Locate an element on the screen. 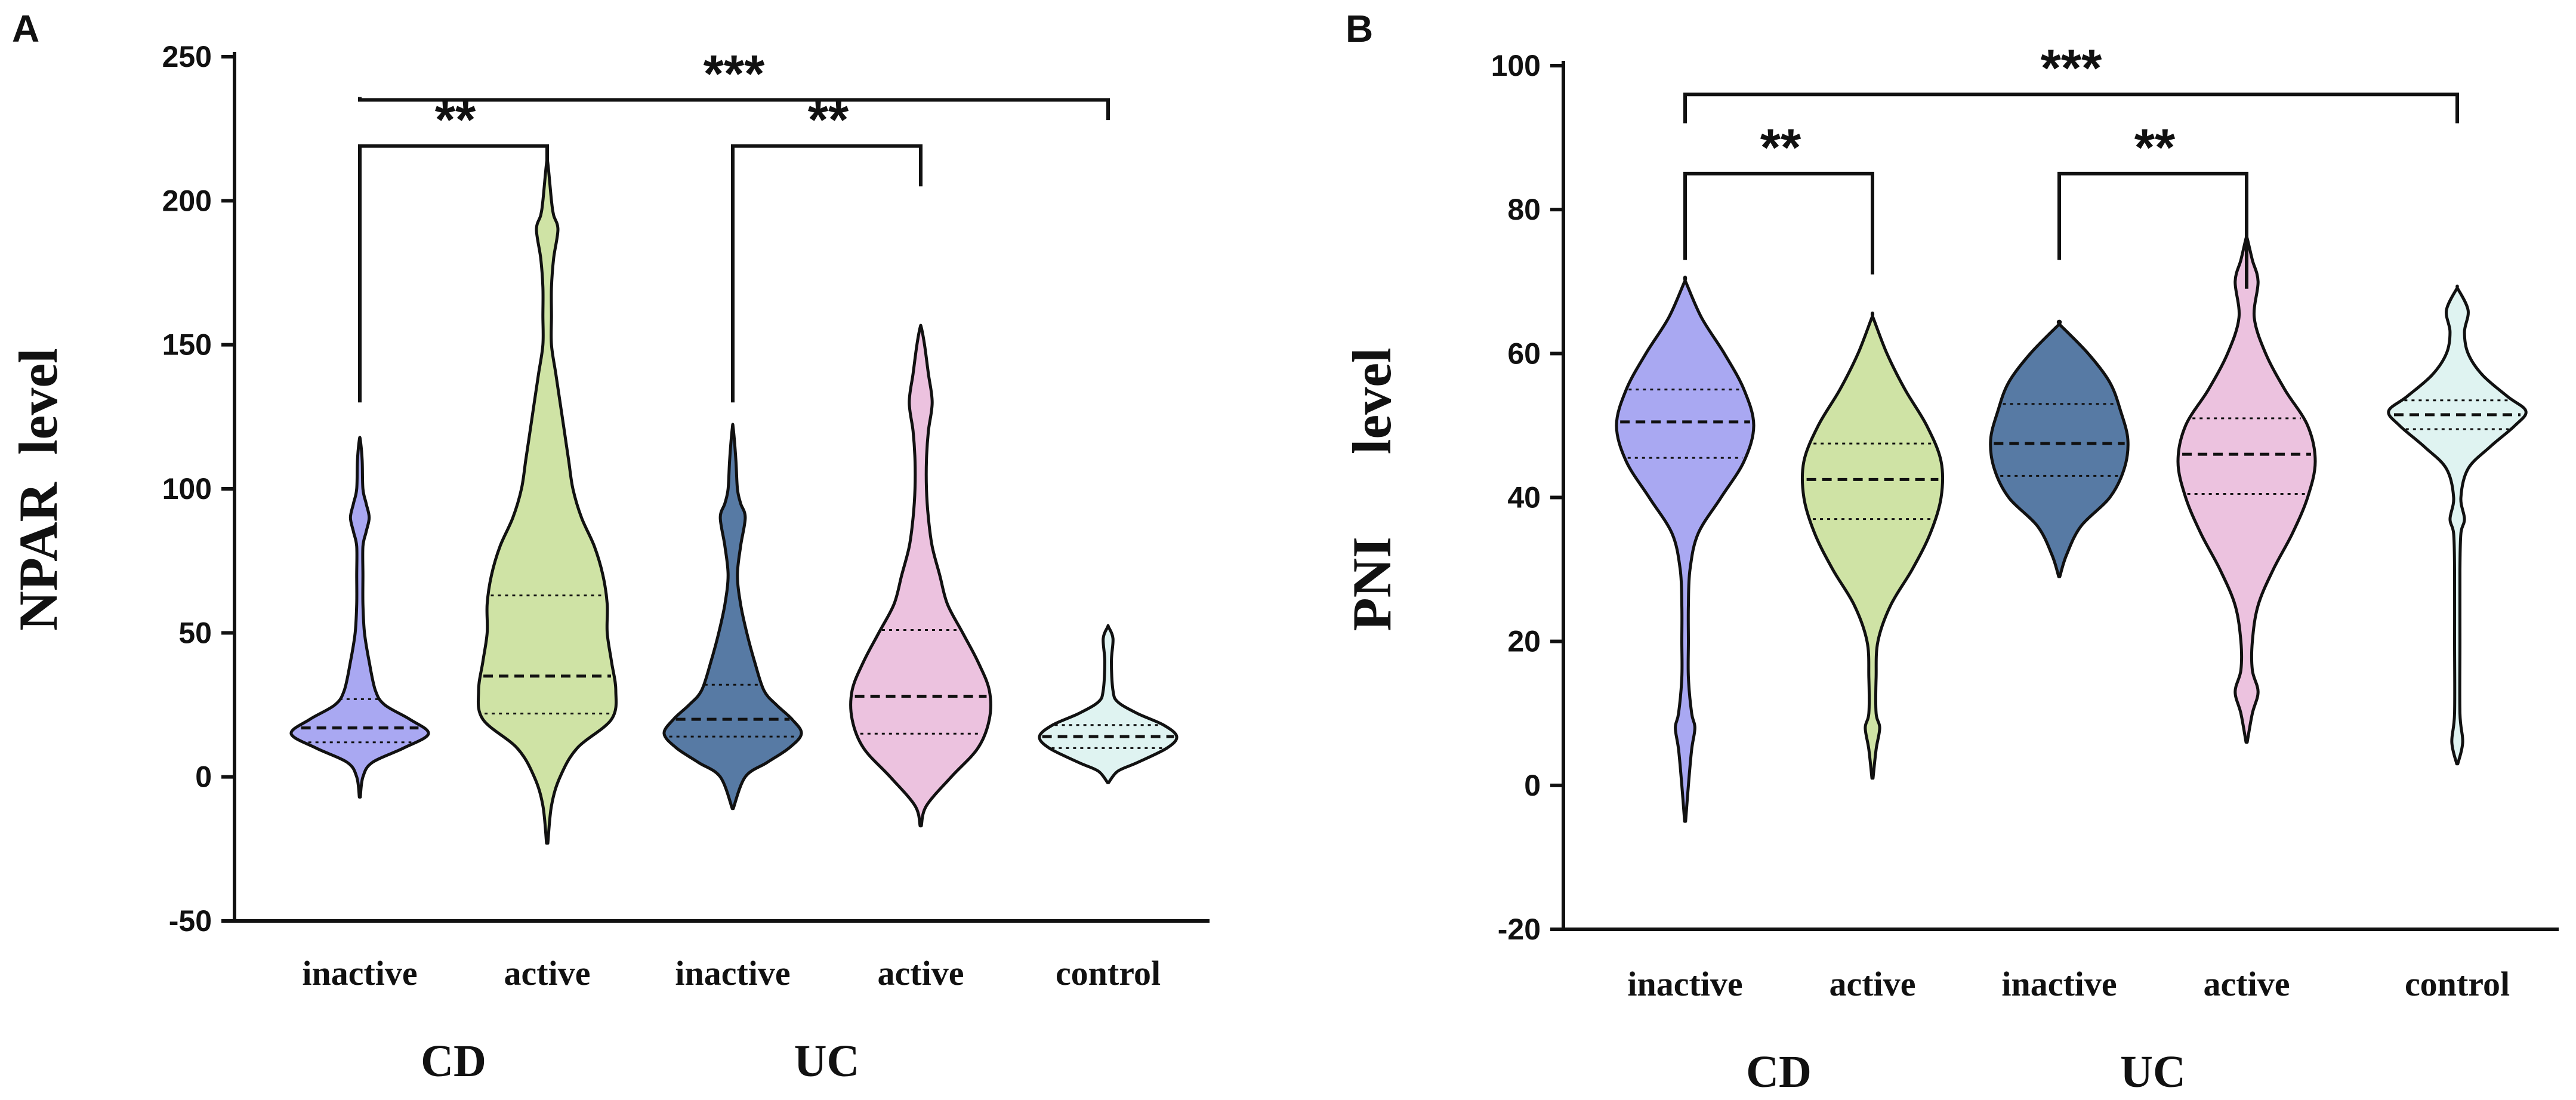 The width and height of the screenshot is (2576, 1100). y-tick-label: 50 is located at coordinates (195, 632).